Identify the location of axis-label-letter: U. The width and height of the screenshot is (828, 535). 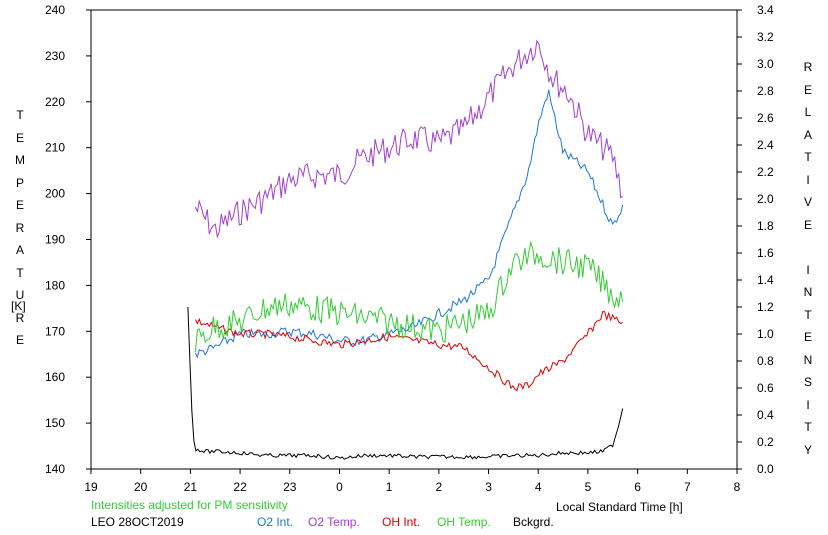
(20, 295).